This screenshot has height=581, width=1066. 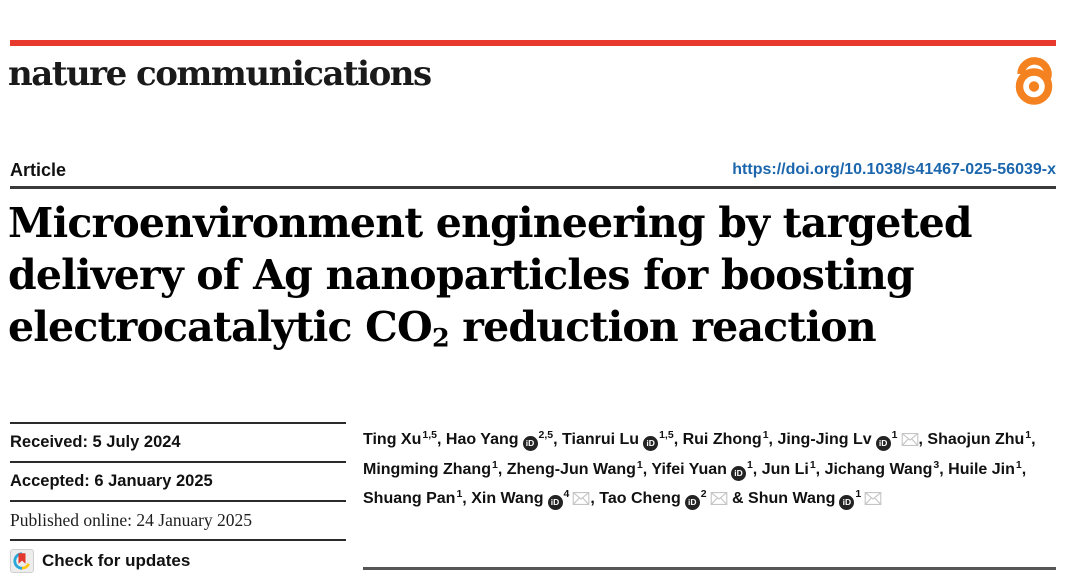 I want to click on title-line-1: Microenvironment engineering by targeted, so click(x=490, y=223).